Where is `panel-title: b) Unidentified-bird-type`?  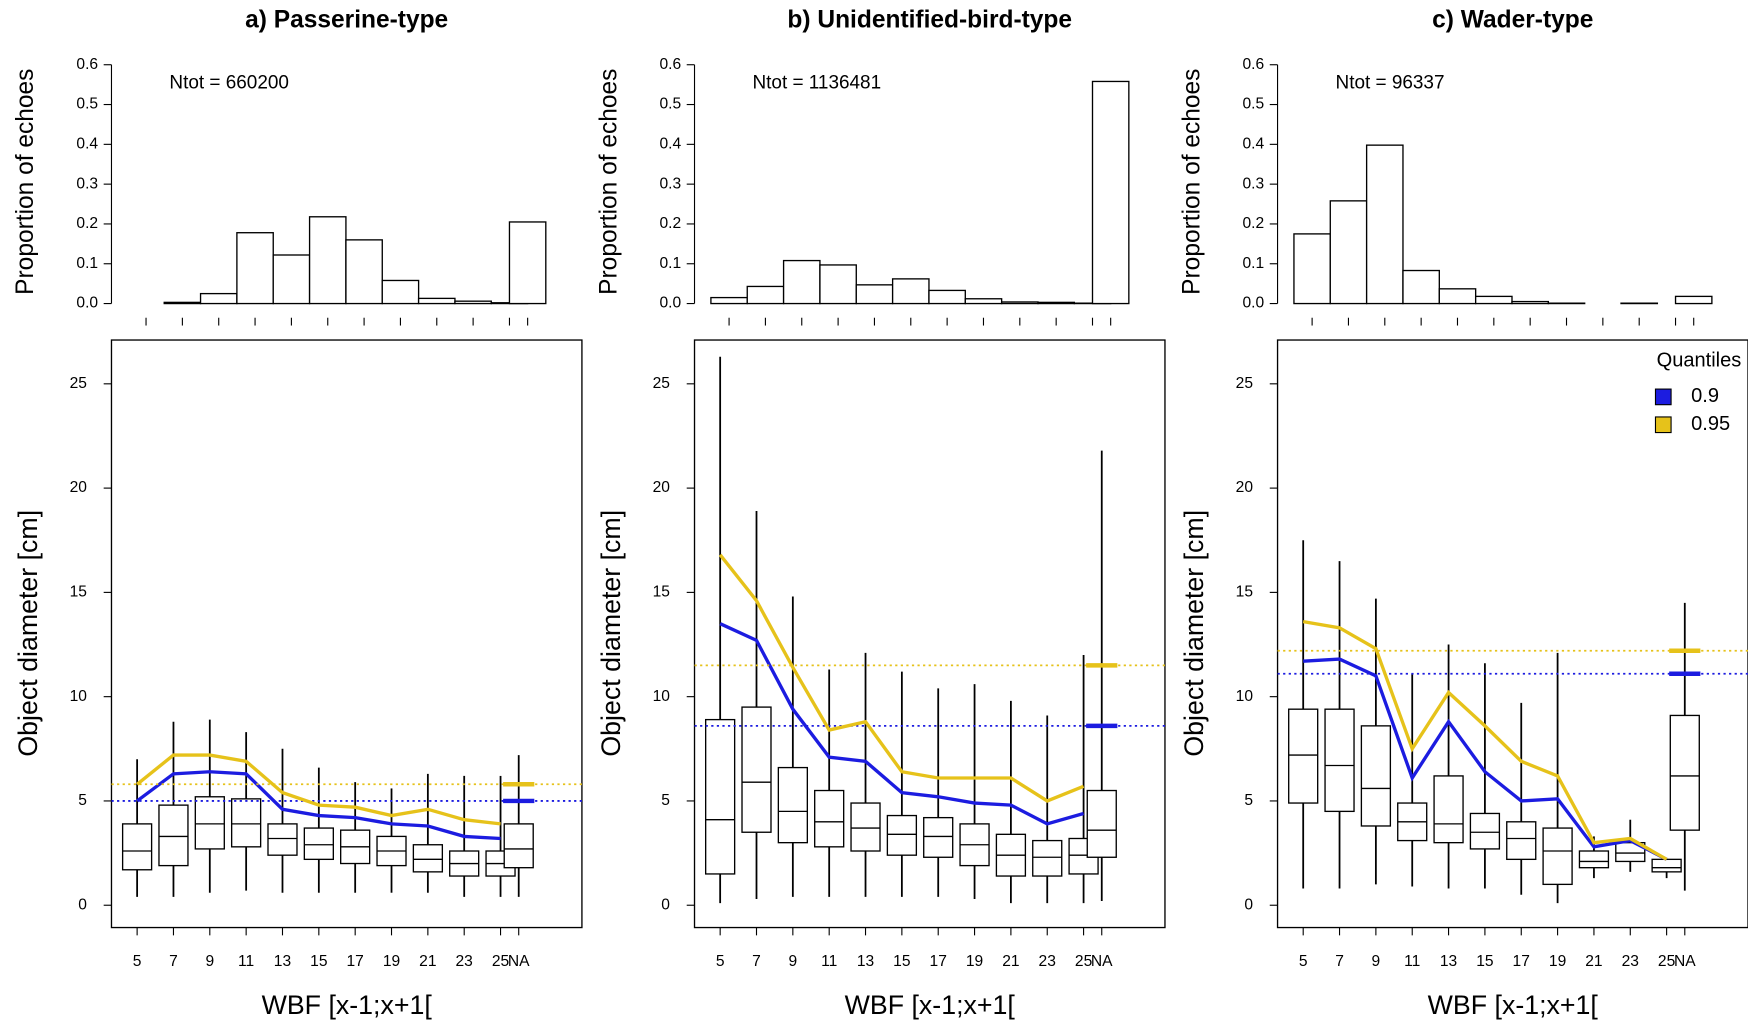 panel-title: b) Unidentified-bird-type is located at coordinates (929, 20).